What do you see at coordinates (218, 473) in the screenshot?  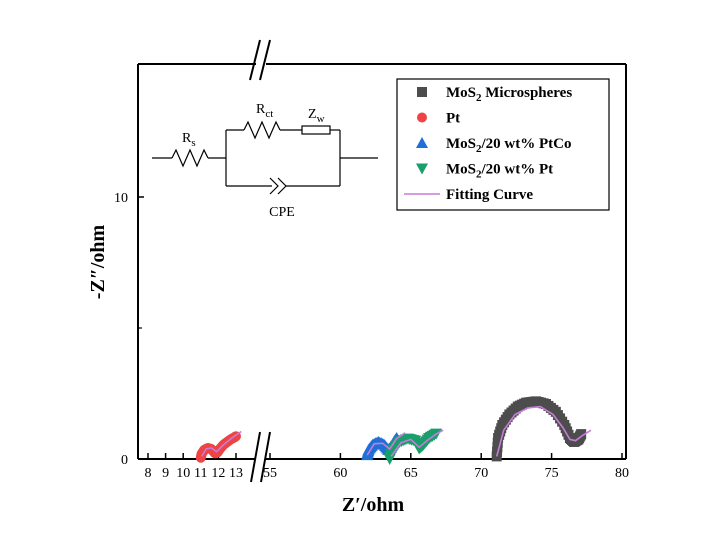 I see `x-tick-label: 12` at bounding box center [218, 473].